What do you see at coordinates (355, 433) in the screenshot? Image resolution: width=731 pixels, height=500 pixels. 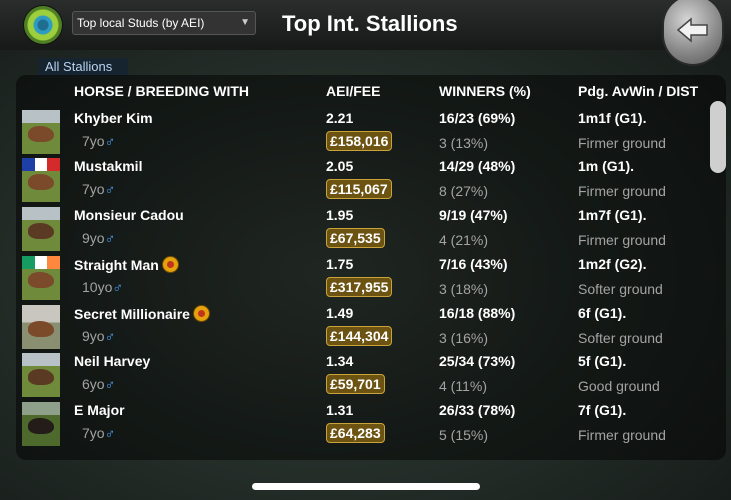 I see `stud-fee: £64,283` at bounding box center [355, 433].